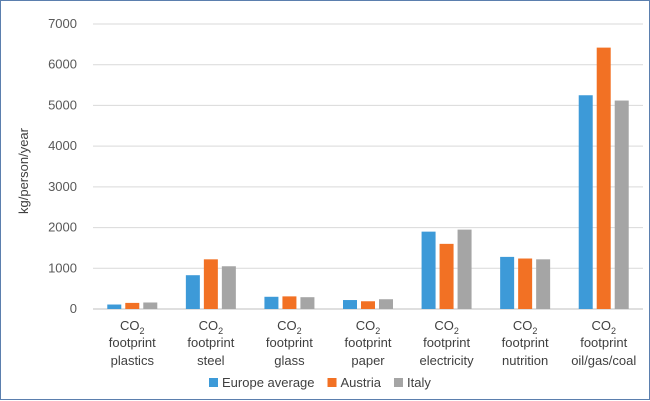  Describe the element at coordinates (62, 23) in the screenshot. I see `y-tick-label: 7000` at that location.